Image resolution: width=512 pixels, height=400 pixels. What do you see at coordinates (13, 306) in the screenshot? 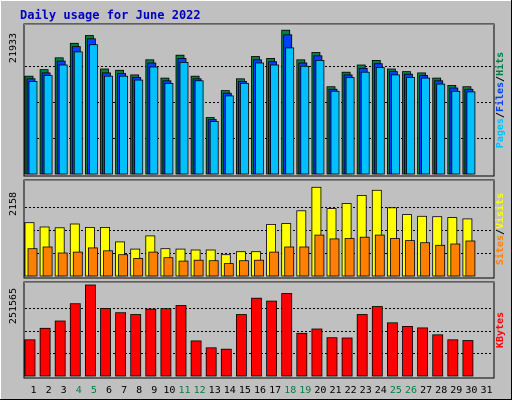
I see `kbytes-max-label: 251565` at bounding box center [13, 306].